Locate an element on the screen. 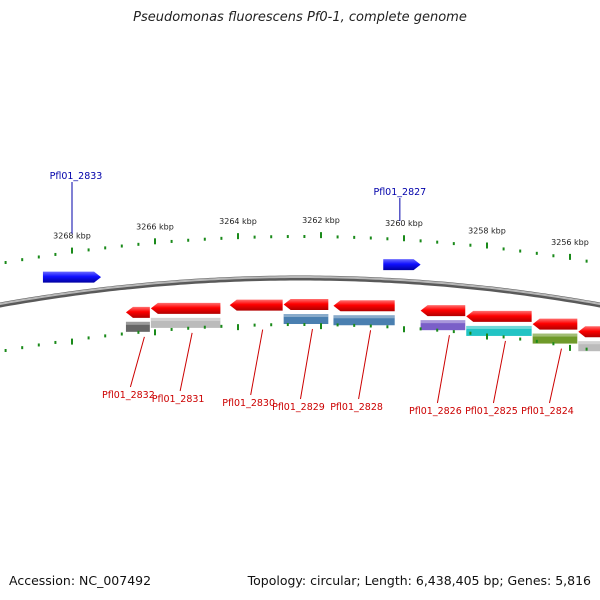  reverse-gene-label: Pfl01_2825 is located at coordinates (491, 411).